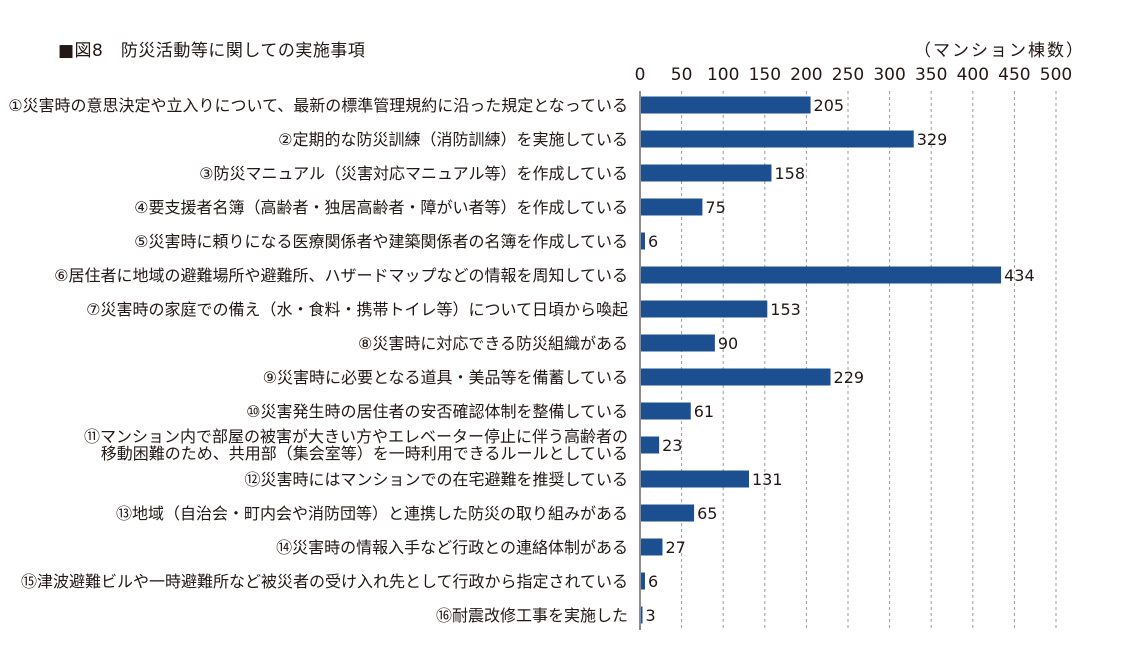 This screenshot has width=1123, height=669. What do you see at coordinates (650, 615) in the screenshot?
I see `value-label: 3` at bounding box center [650, 615].